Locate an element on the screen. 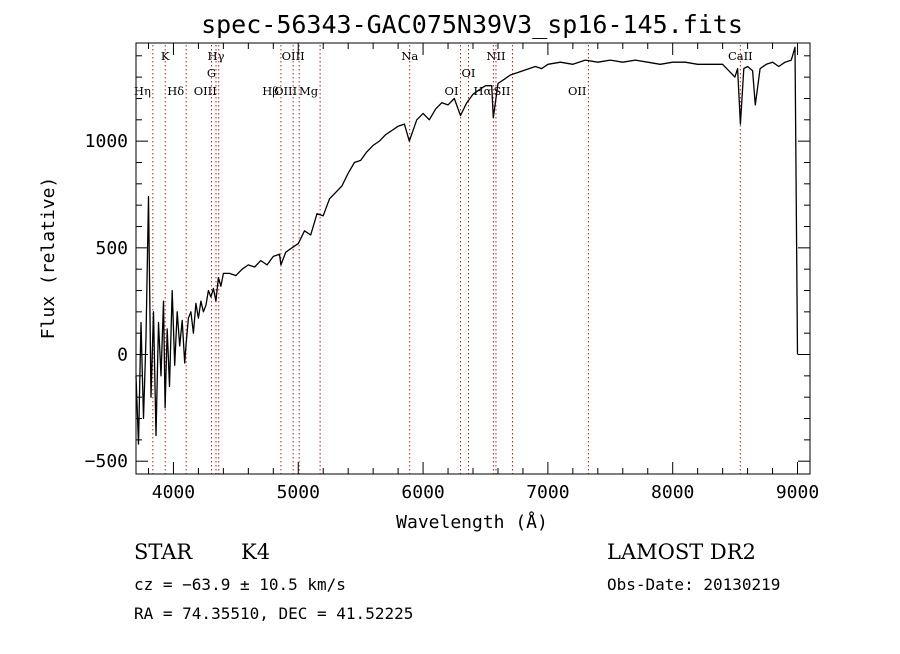 The height and width of the screenshot is (654, 900). y-tick-label: 0 is located at coordinates (122, 355).